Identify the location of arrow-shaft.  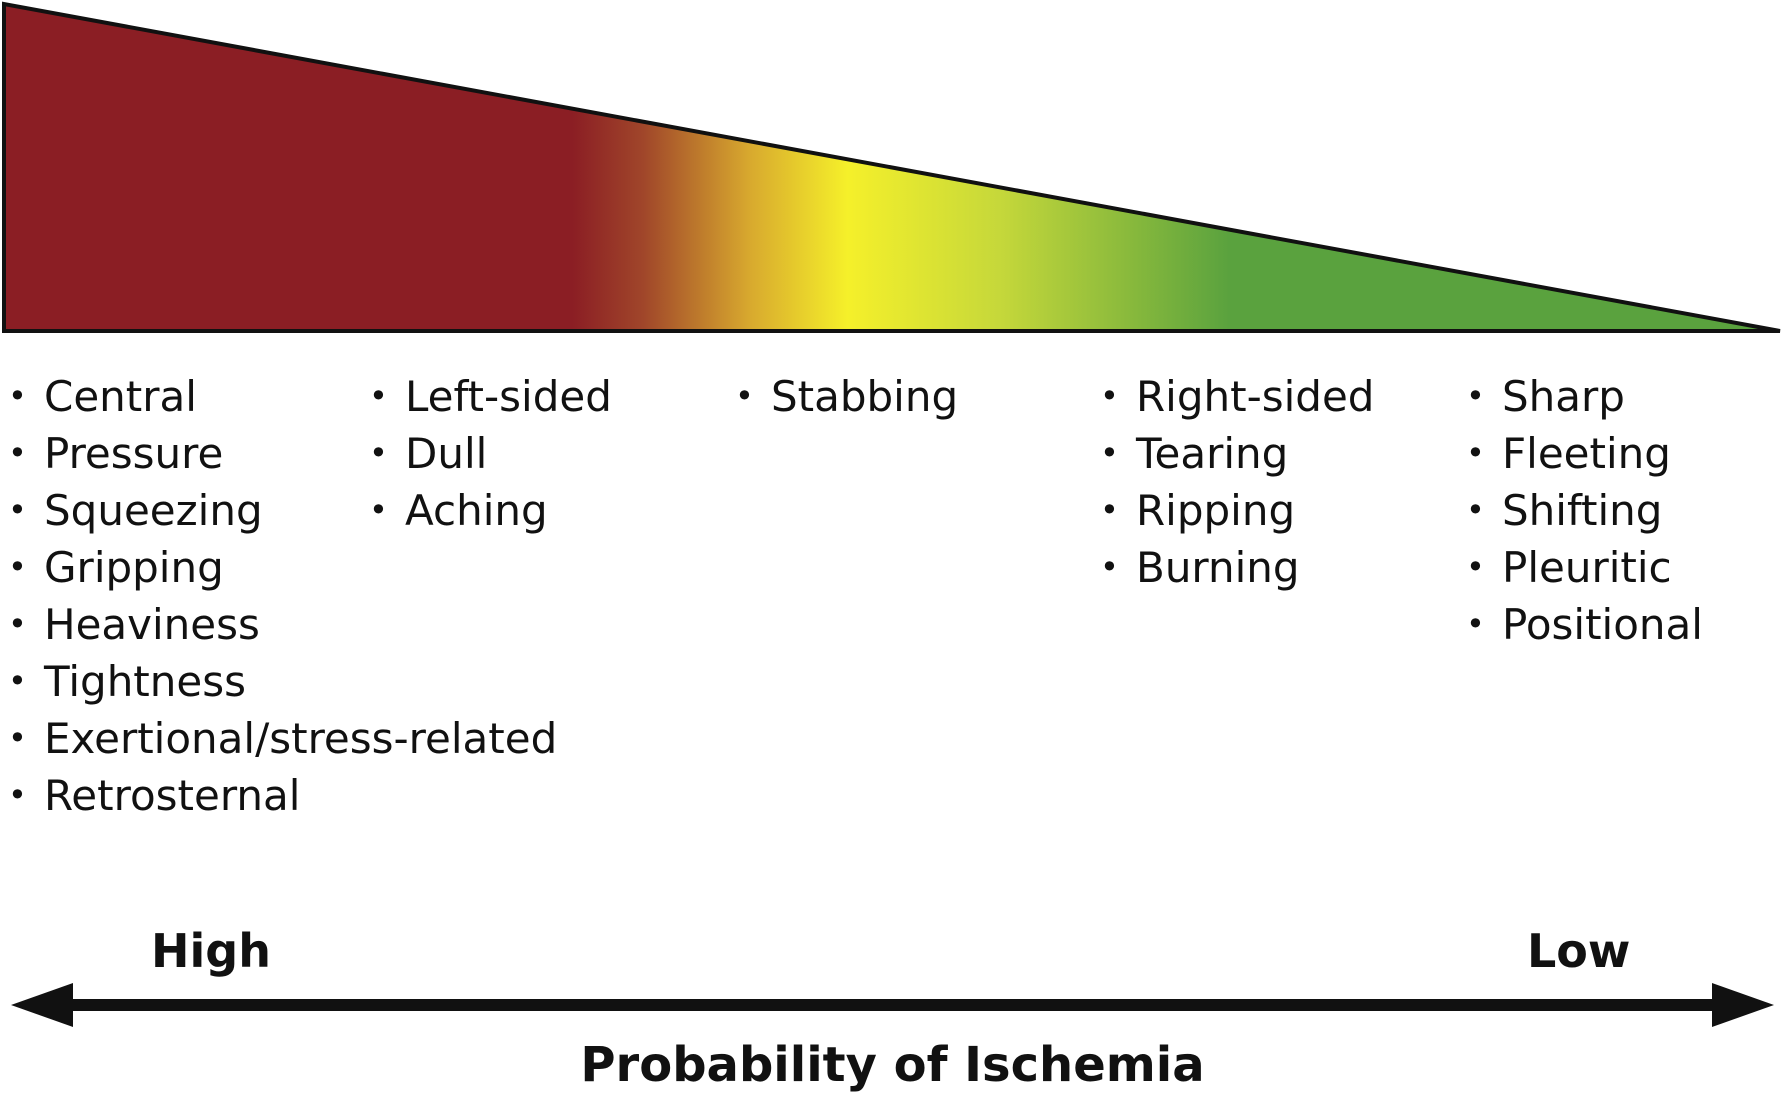
(892, 1005).